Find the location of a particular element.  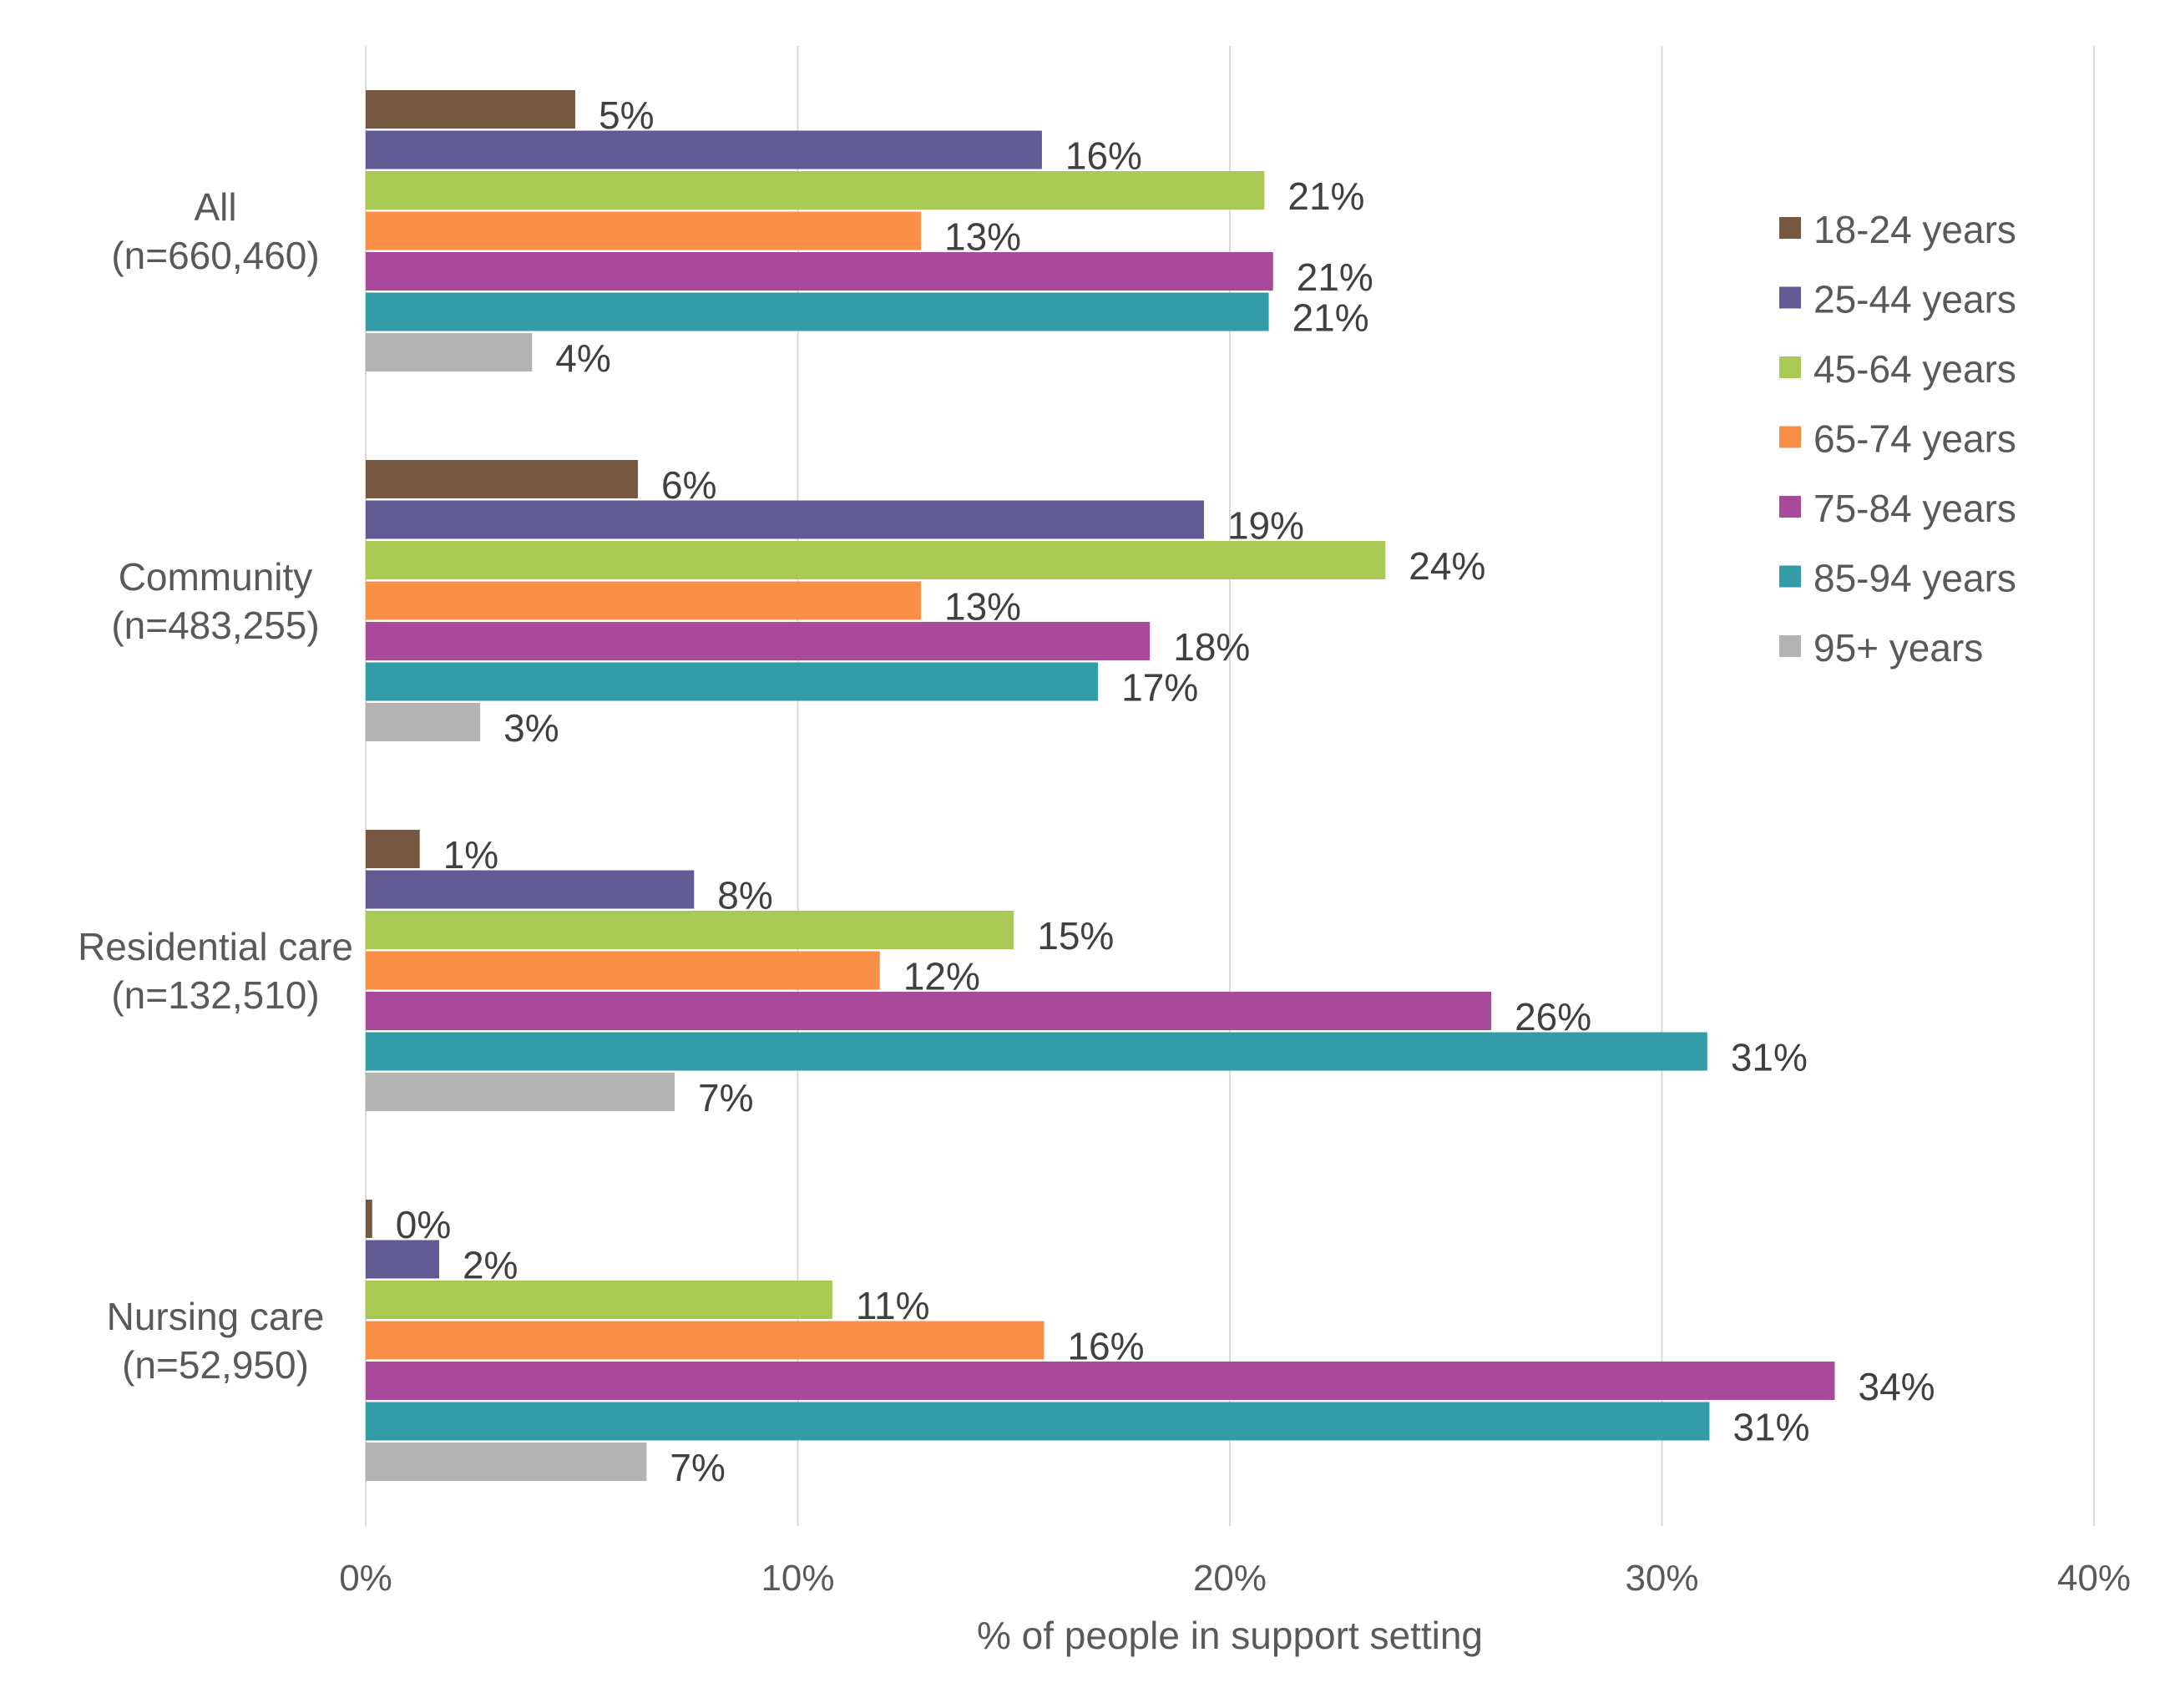

bar-value-label: 6% is located at coordinates (688, 485).